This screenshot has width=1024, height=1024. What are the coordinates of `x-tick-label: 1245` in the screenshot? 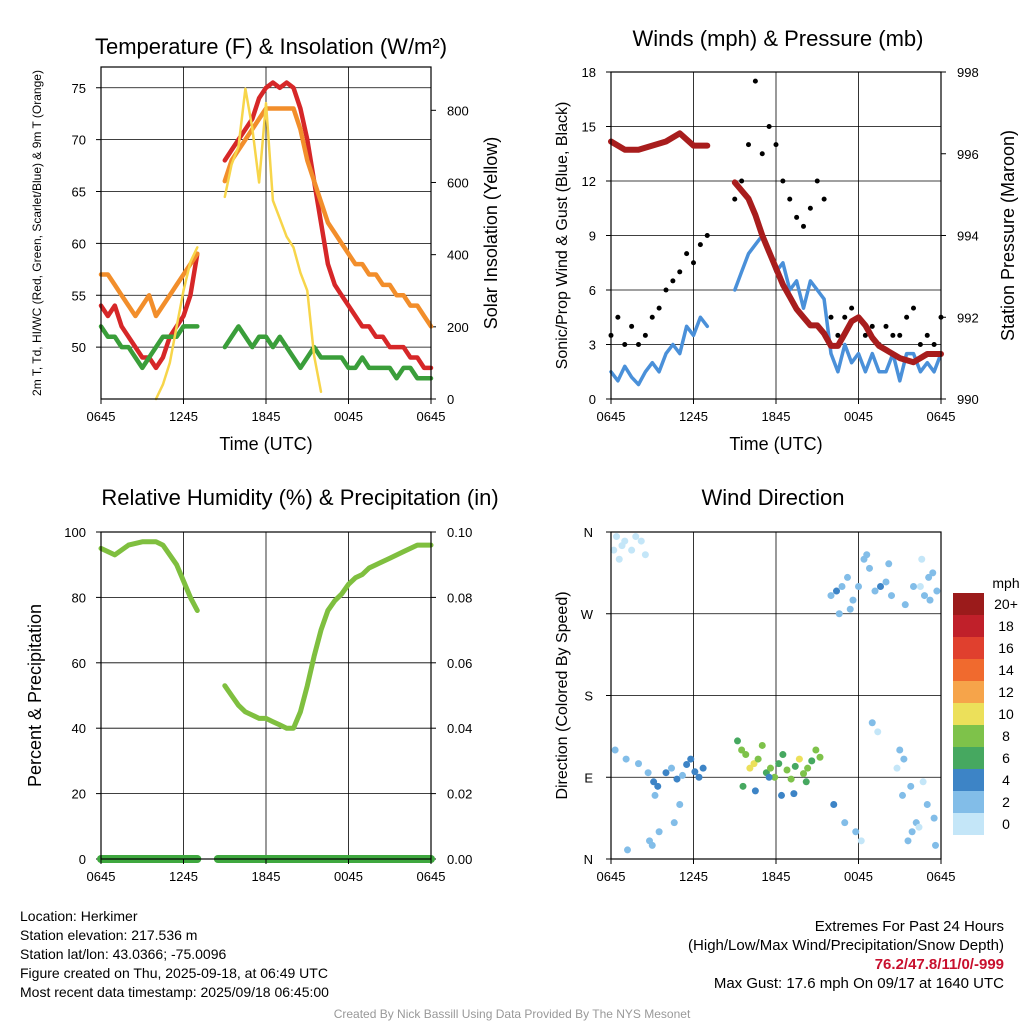 It's located at (183, 876).